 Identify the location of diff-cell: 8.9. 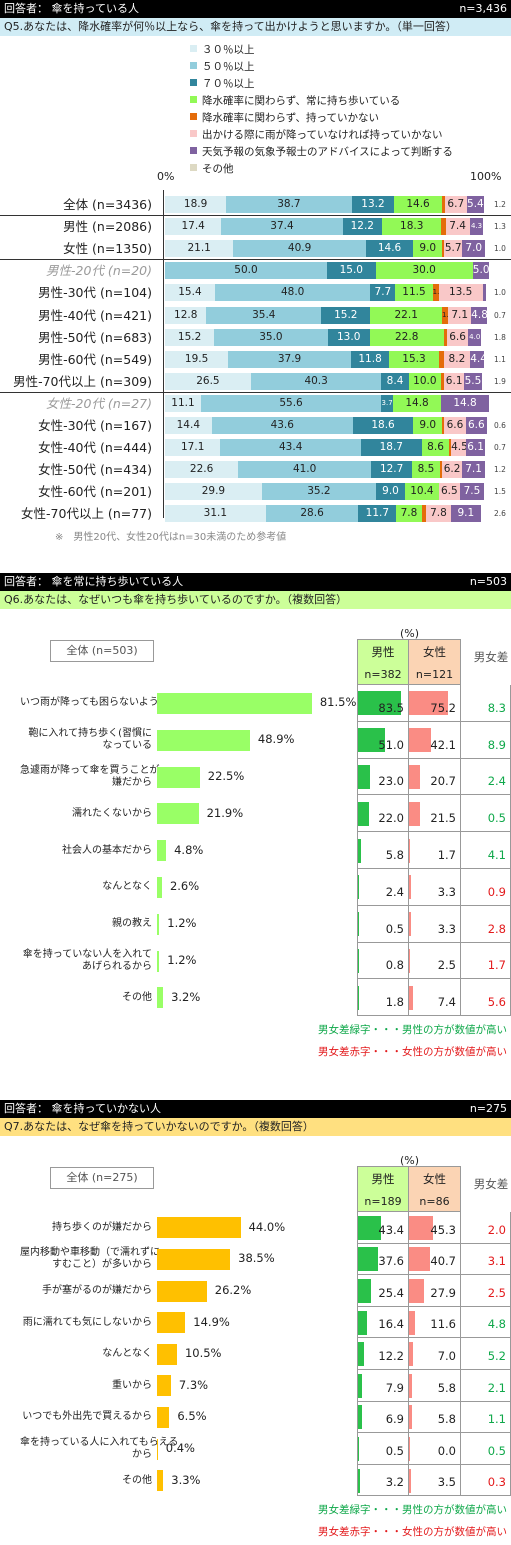
(486, 740).